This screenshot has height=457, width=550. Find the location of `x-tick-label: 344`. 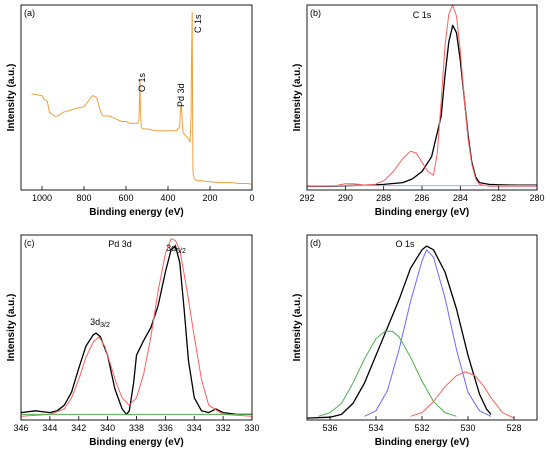

x-tick-label: 344 is located at coordinates (49, 428).